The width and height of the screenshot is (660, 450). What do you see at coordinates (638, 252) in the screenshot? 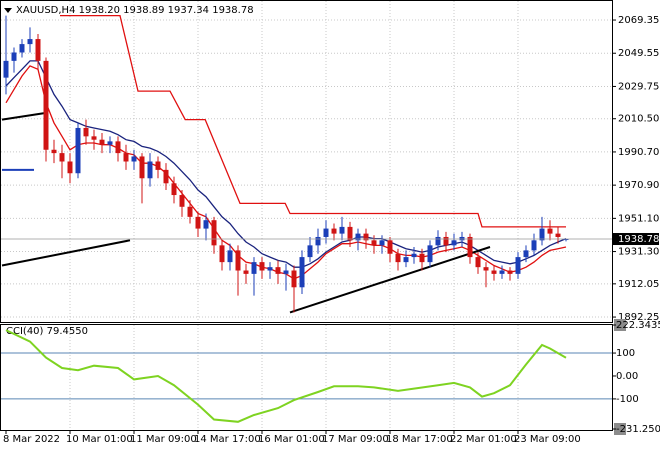
I see `y-tick-label: 1931.30` at bounding box center [638, 252].